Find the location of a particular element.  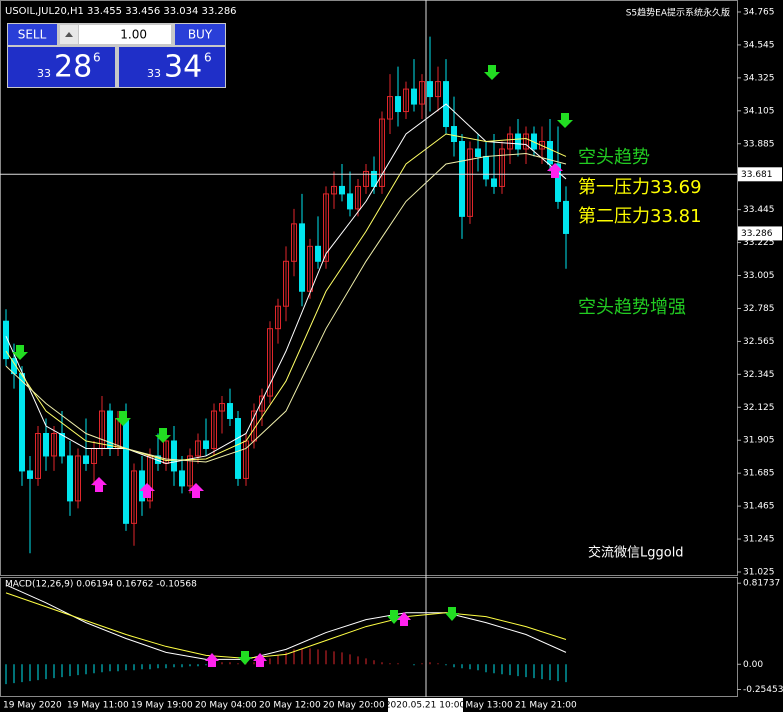

x-tick-label: 21 May 21:00 is located at coordinates (546, 706).